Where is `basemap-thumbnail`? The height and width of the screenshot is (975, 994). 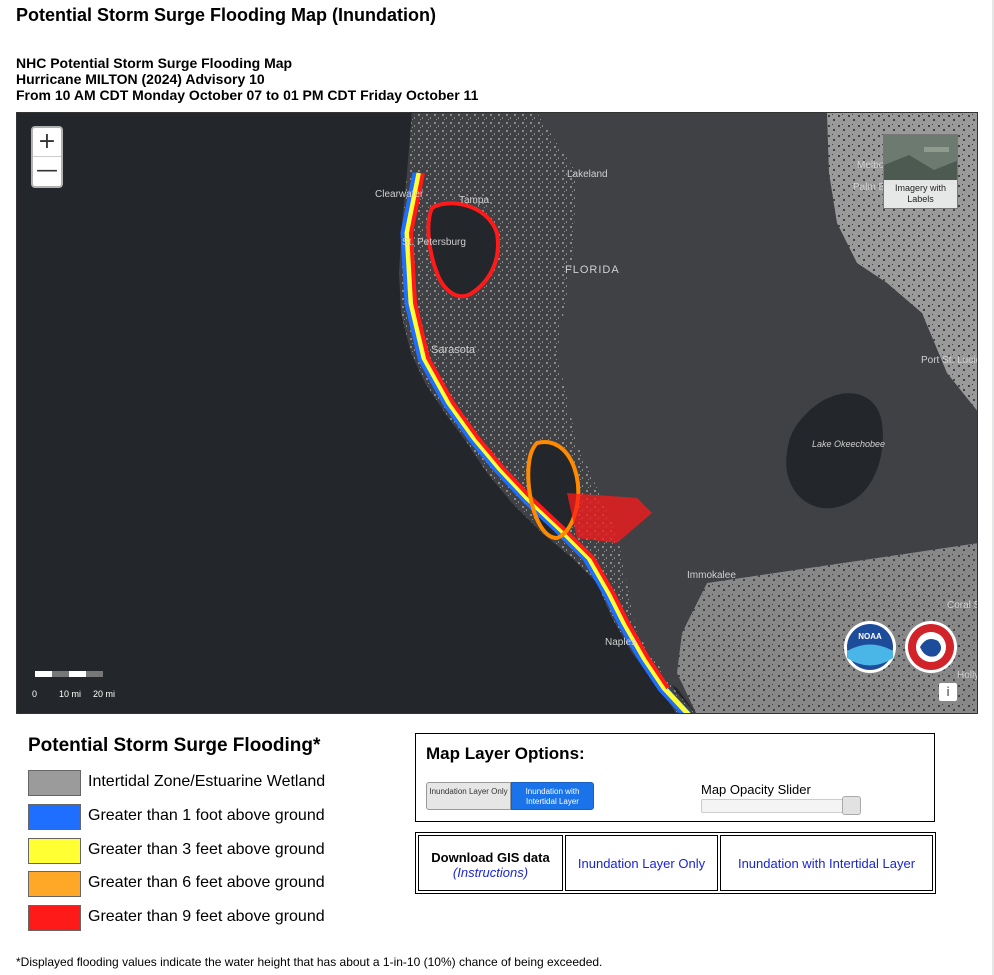 basemap-thumbnail is located at coordinates (920, 160).